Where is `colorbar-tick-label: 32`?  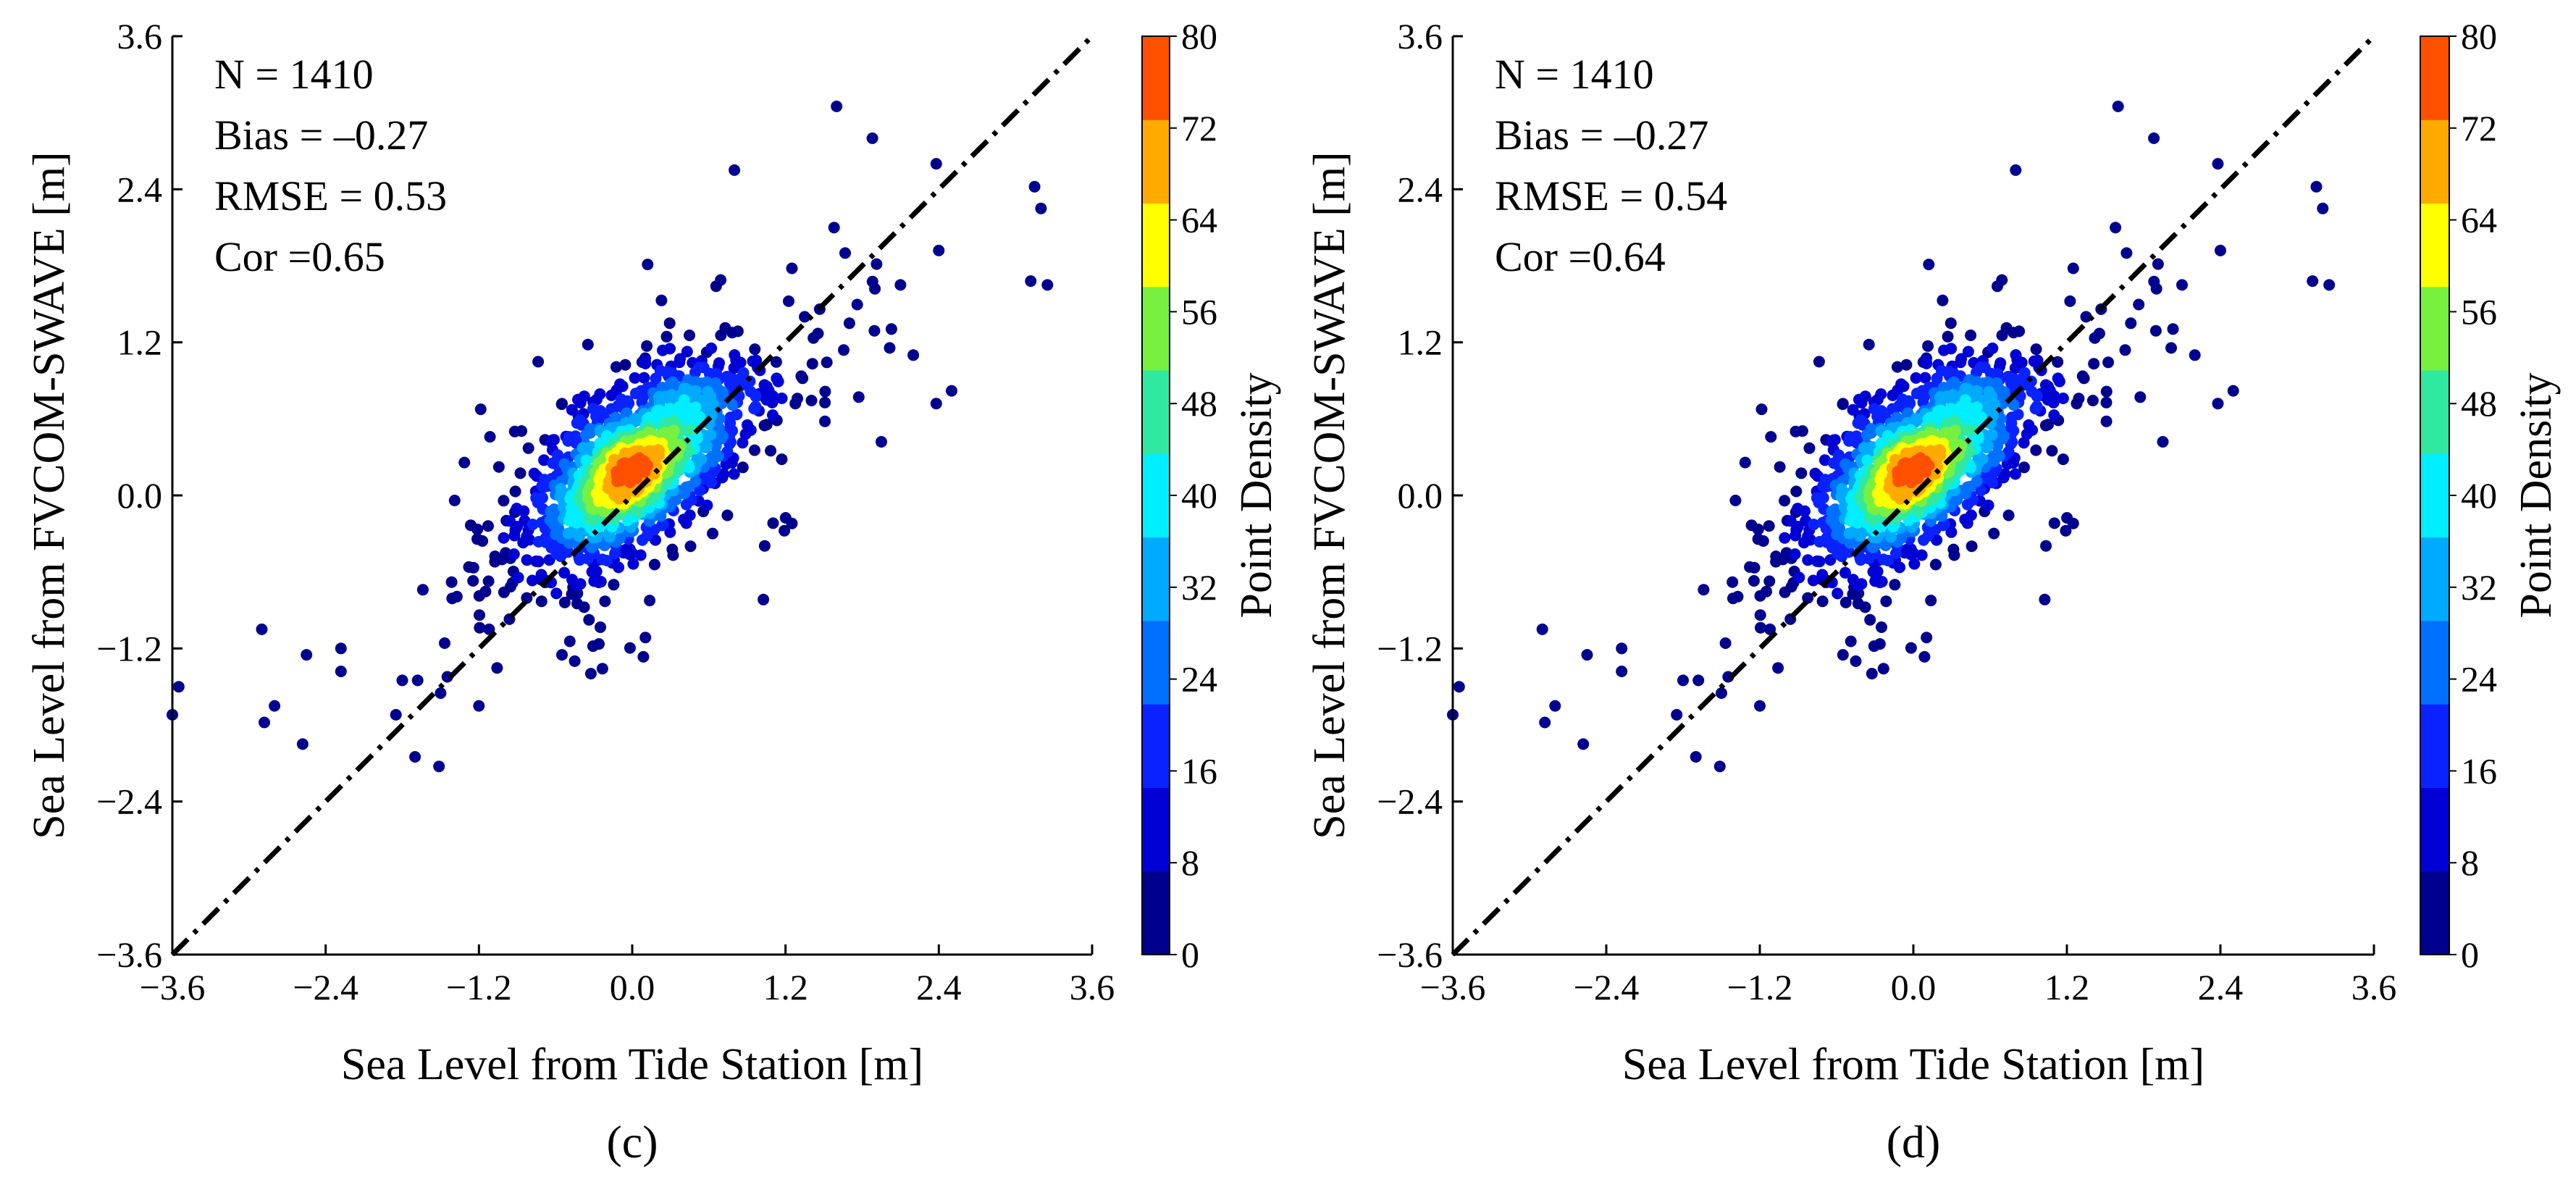
colorbar-tick-label: 32 is located at coordinates (1199, 587).